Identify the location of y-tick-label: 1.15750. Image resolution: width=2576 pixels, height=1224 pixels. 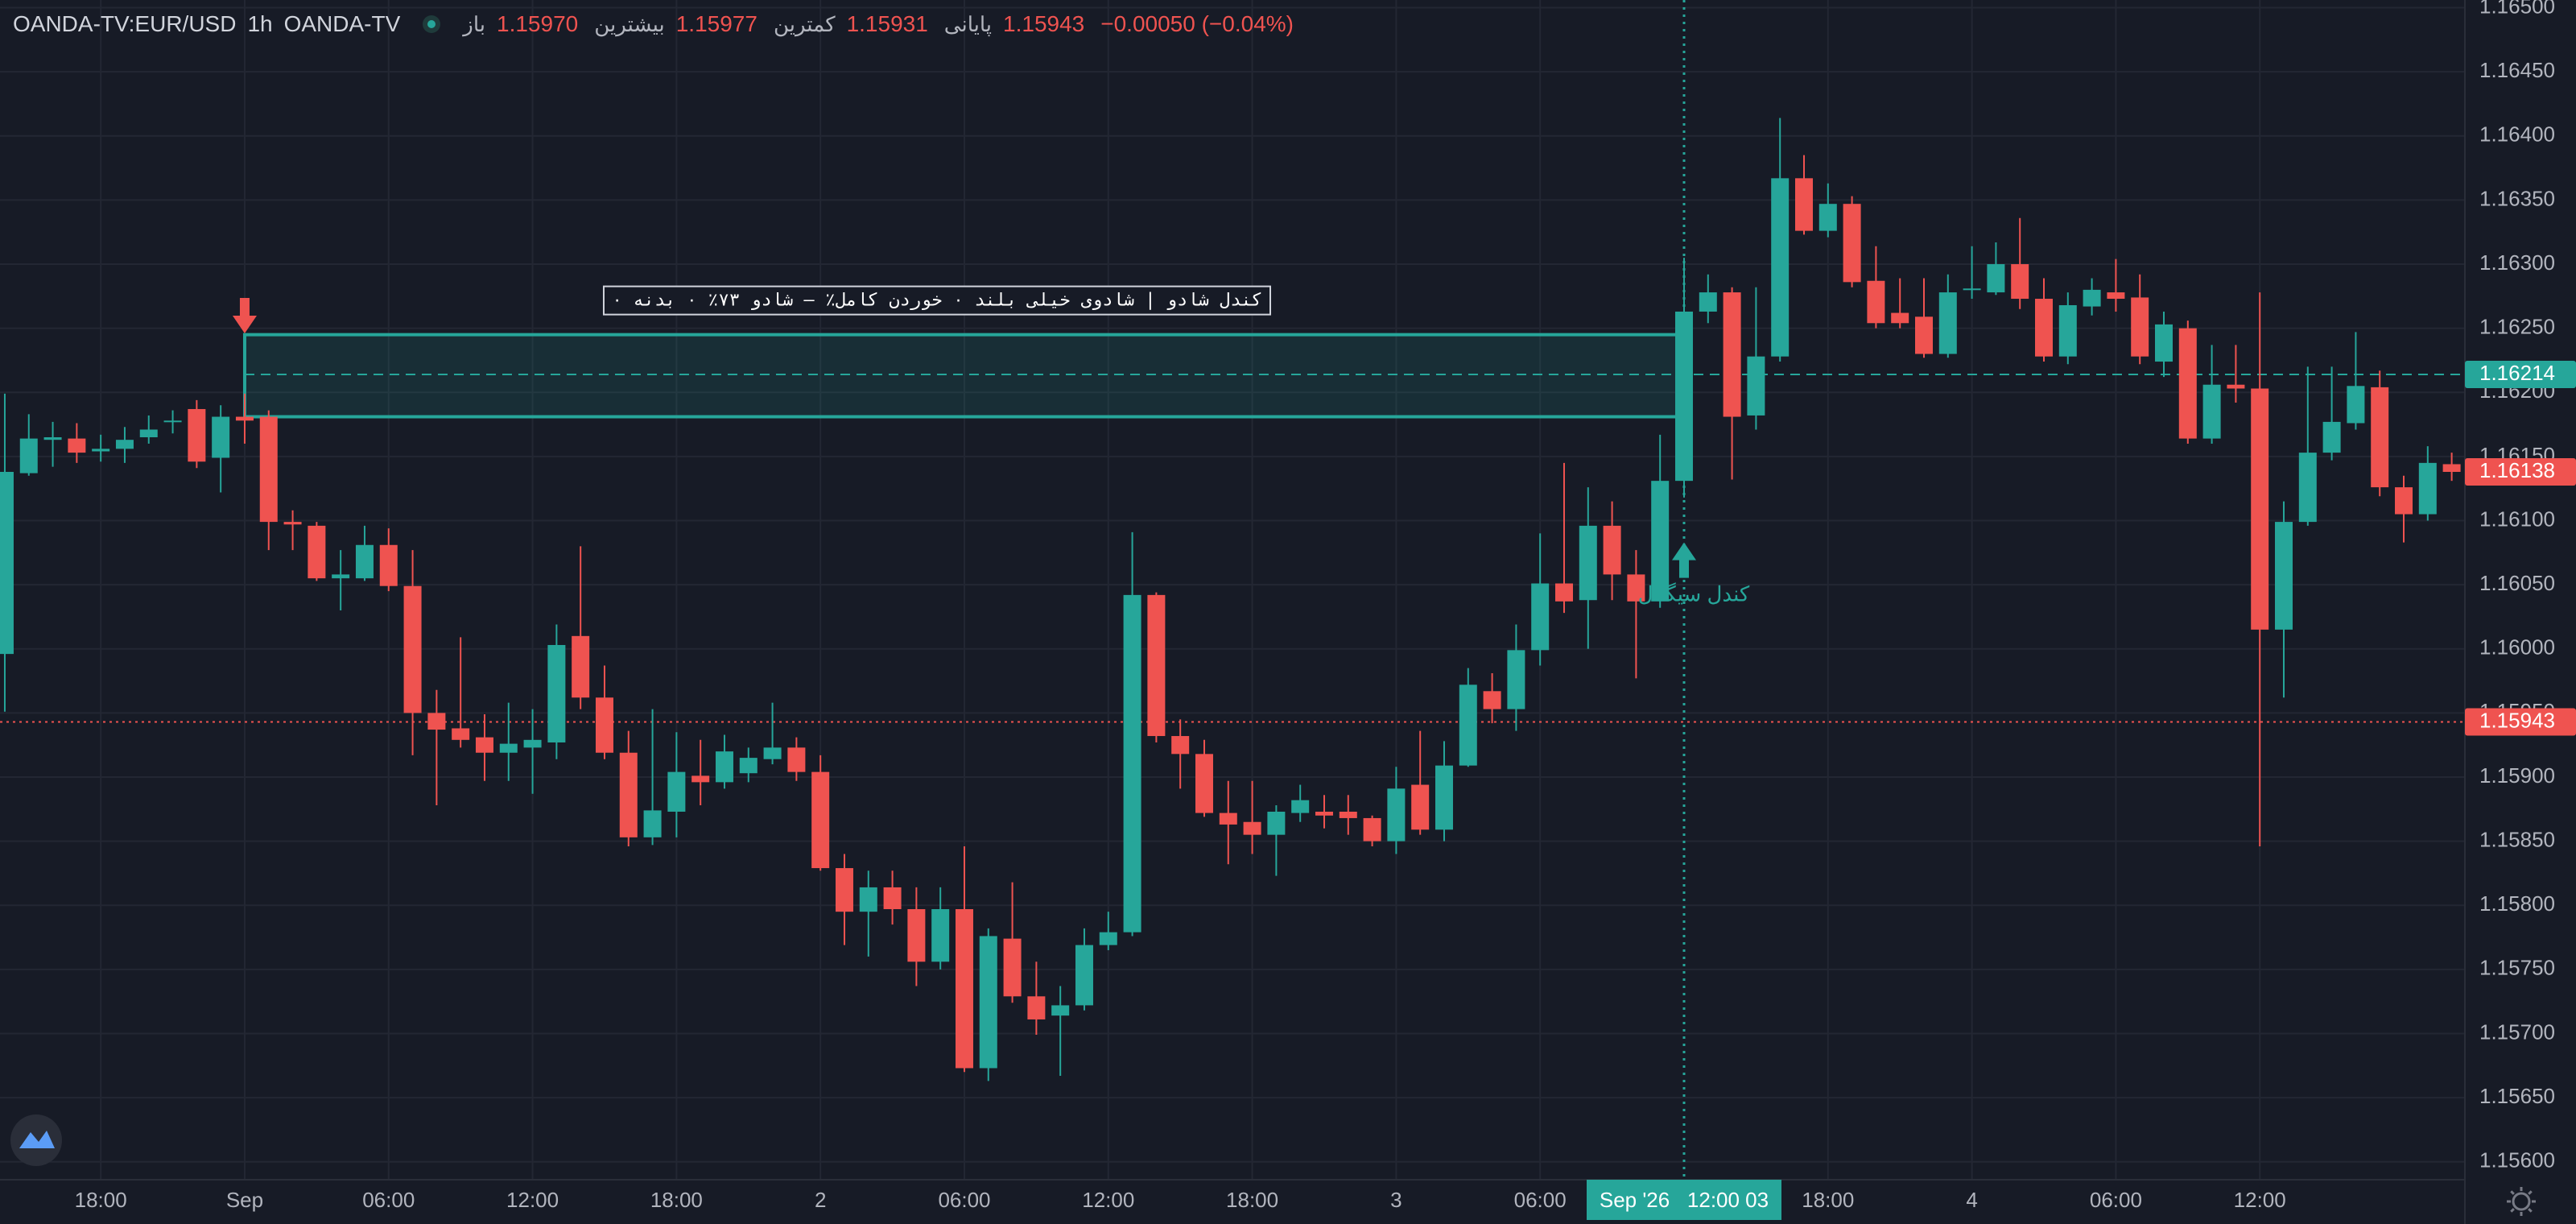
(2517, 968).